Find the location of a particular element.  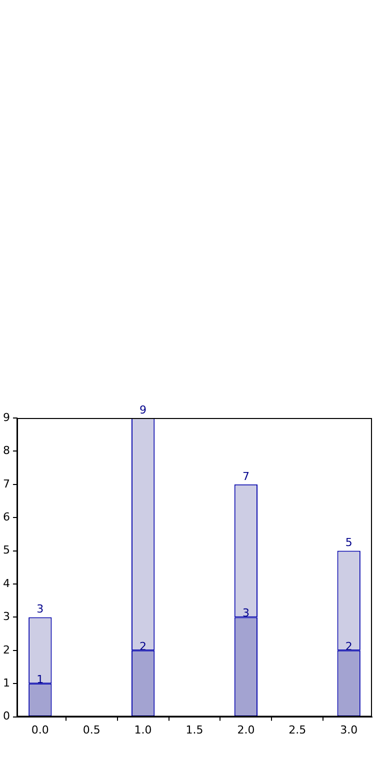

x-tick-label: 0.5 is located at coordinates (91, 729).